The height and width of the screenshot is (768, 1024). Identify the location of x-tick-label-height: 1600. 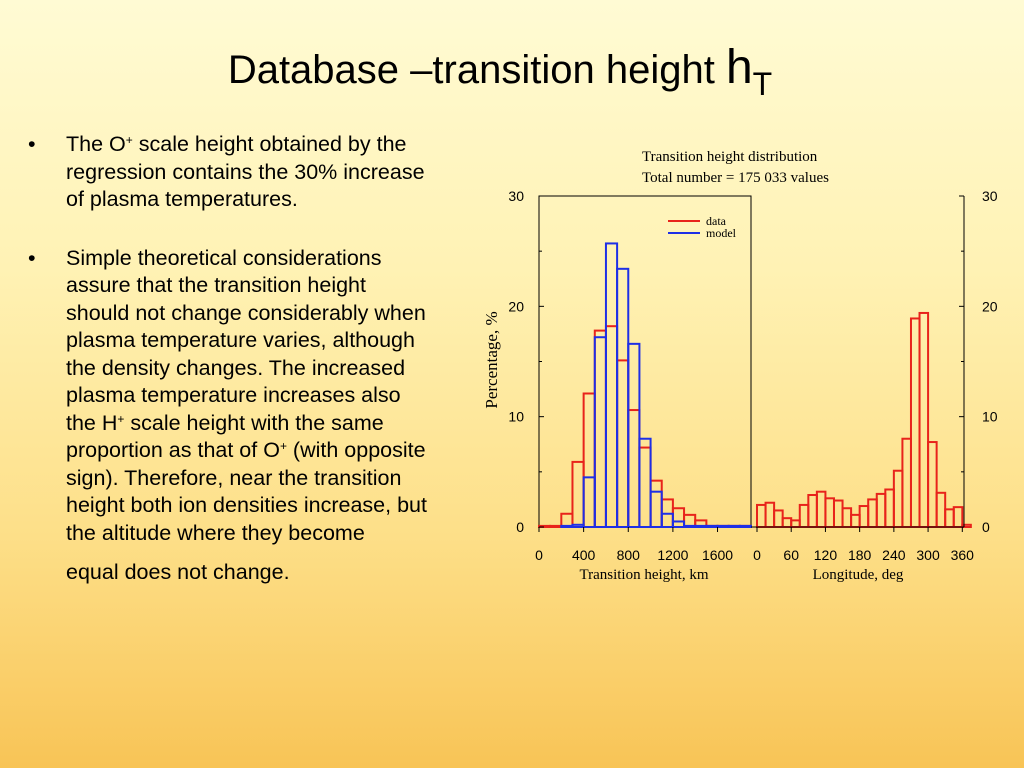
(717, 555).